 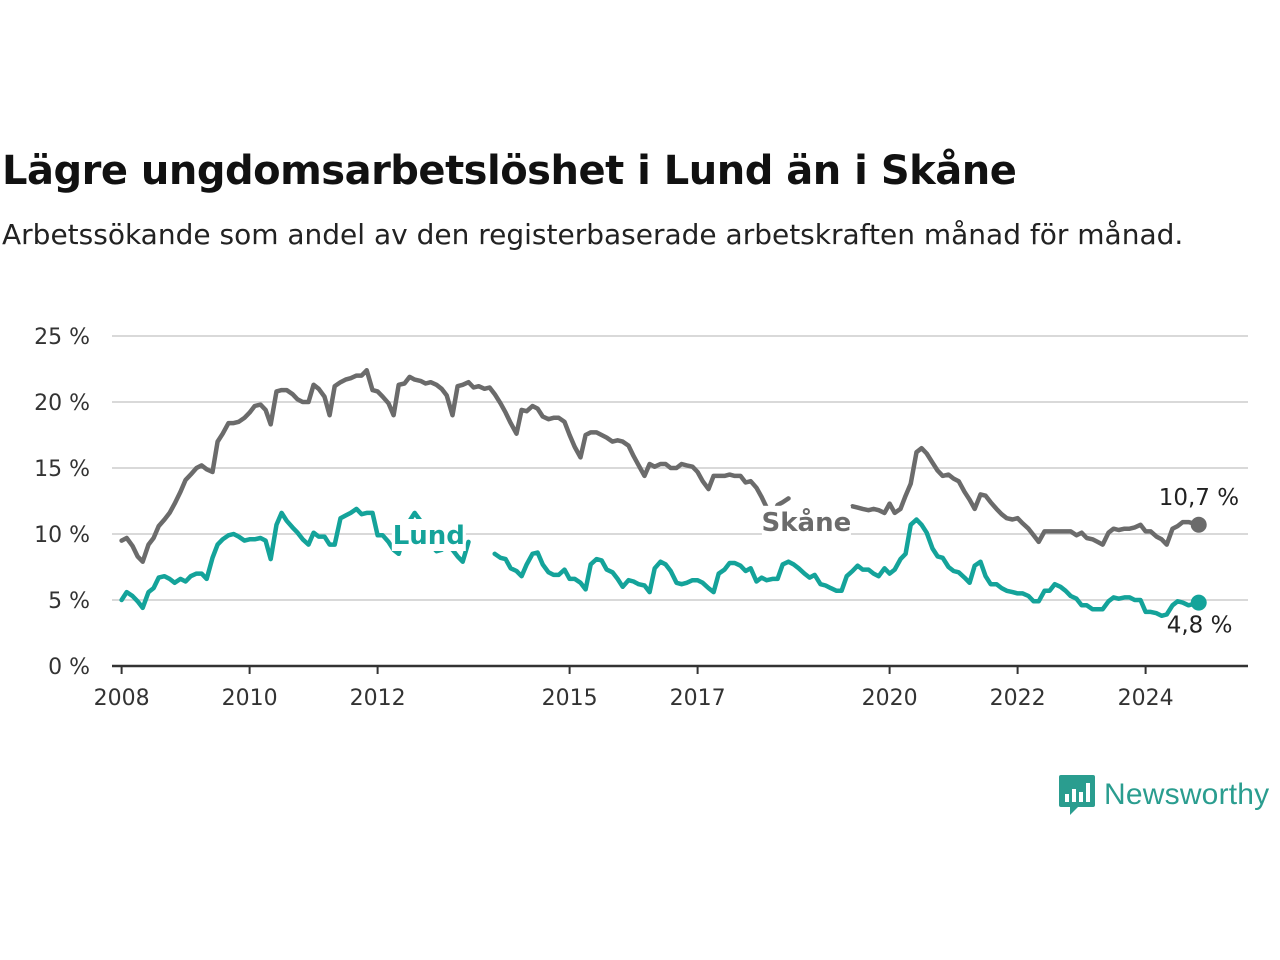 What do you see at coordinates (62, 403) in the screenshot?
I see `y-tick-label: 20 %` at bounding box center [62, 403].